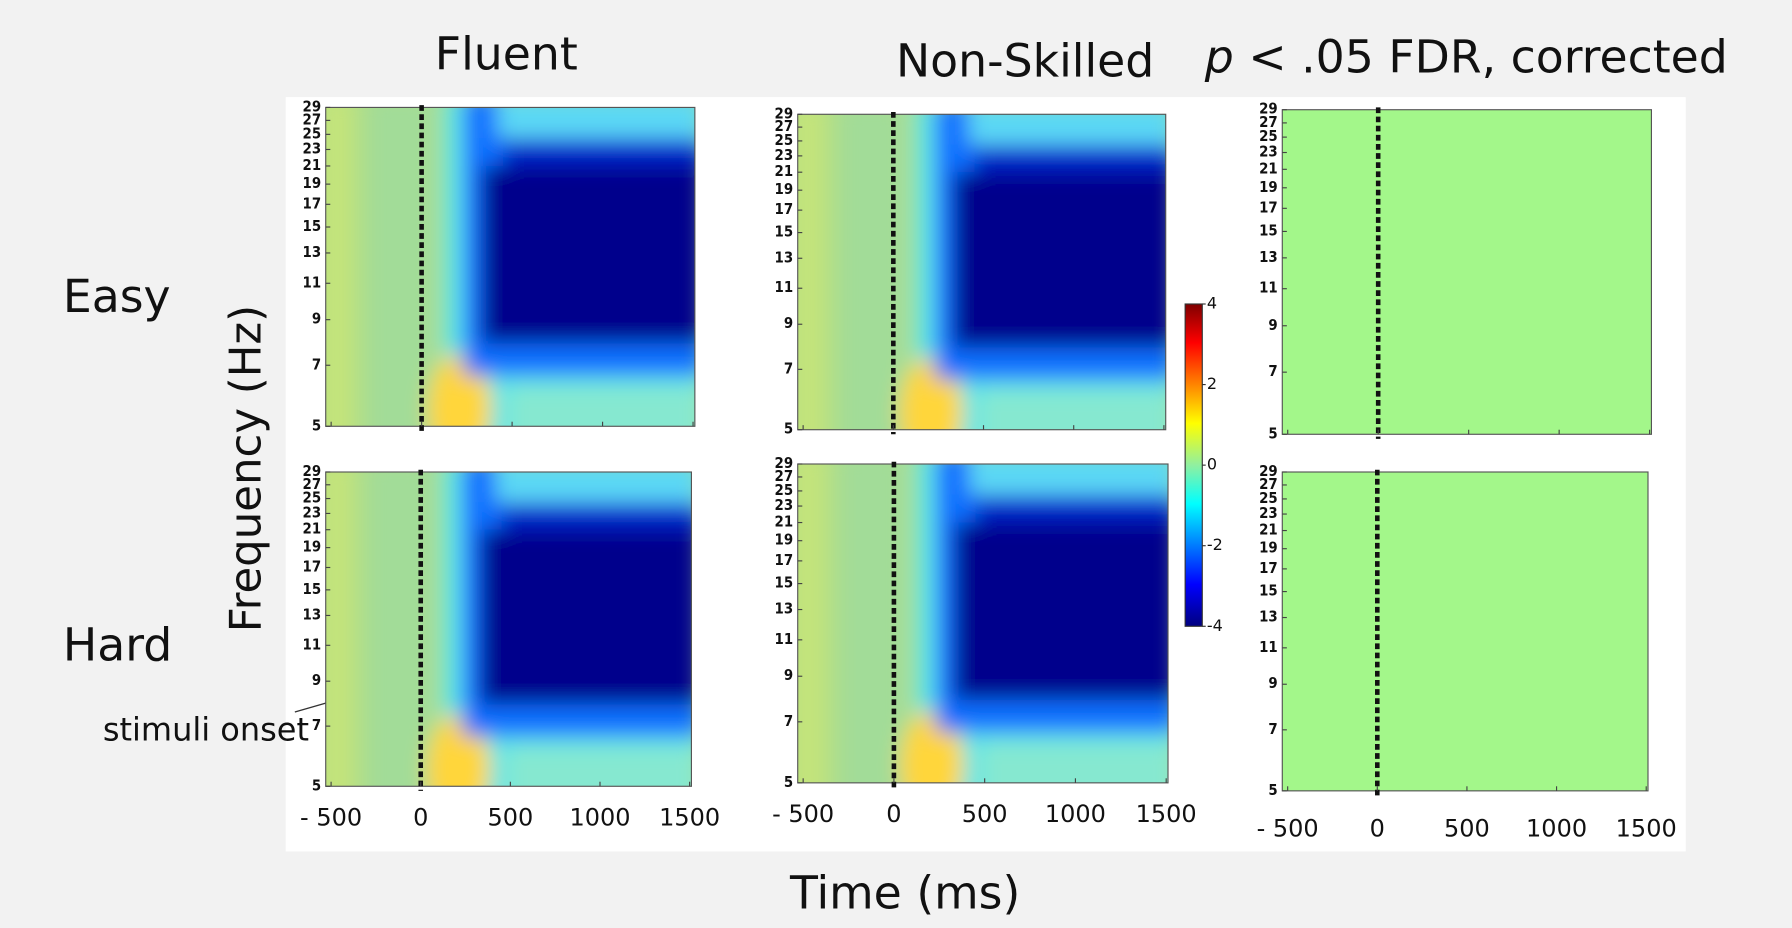 The height and width of the screenshot is (928, 1792). Describe the element at coordinates (117, 644) in the screenshot. I see `row-label: Hard` at that location.